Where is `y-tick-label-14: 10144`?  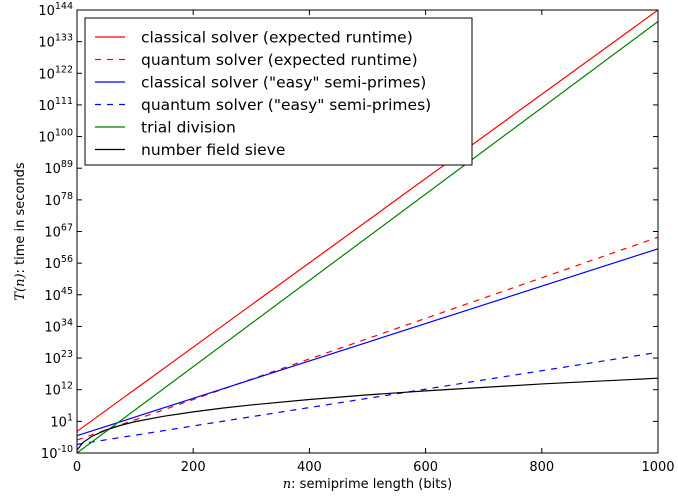 y-tick-label-14: 10144 is located at coordinates (55, 10).